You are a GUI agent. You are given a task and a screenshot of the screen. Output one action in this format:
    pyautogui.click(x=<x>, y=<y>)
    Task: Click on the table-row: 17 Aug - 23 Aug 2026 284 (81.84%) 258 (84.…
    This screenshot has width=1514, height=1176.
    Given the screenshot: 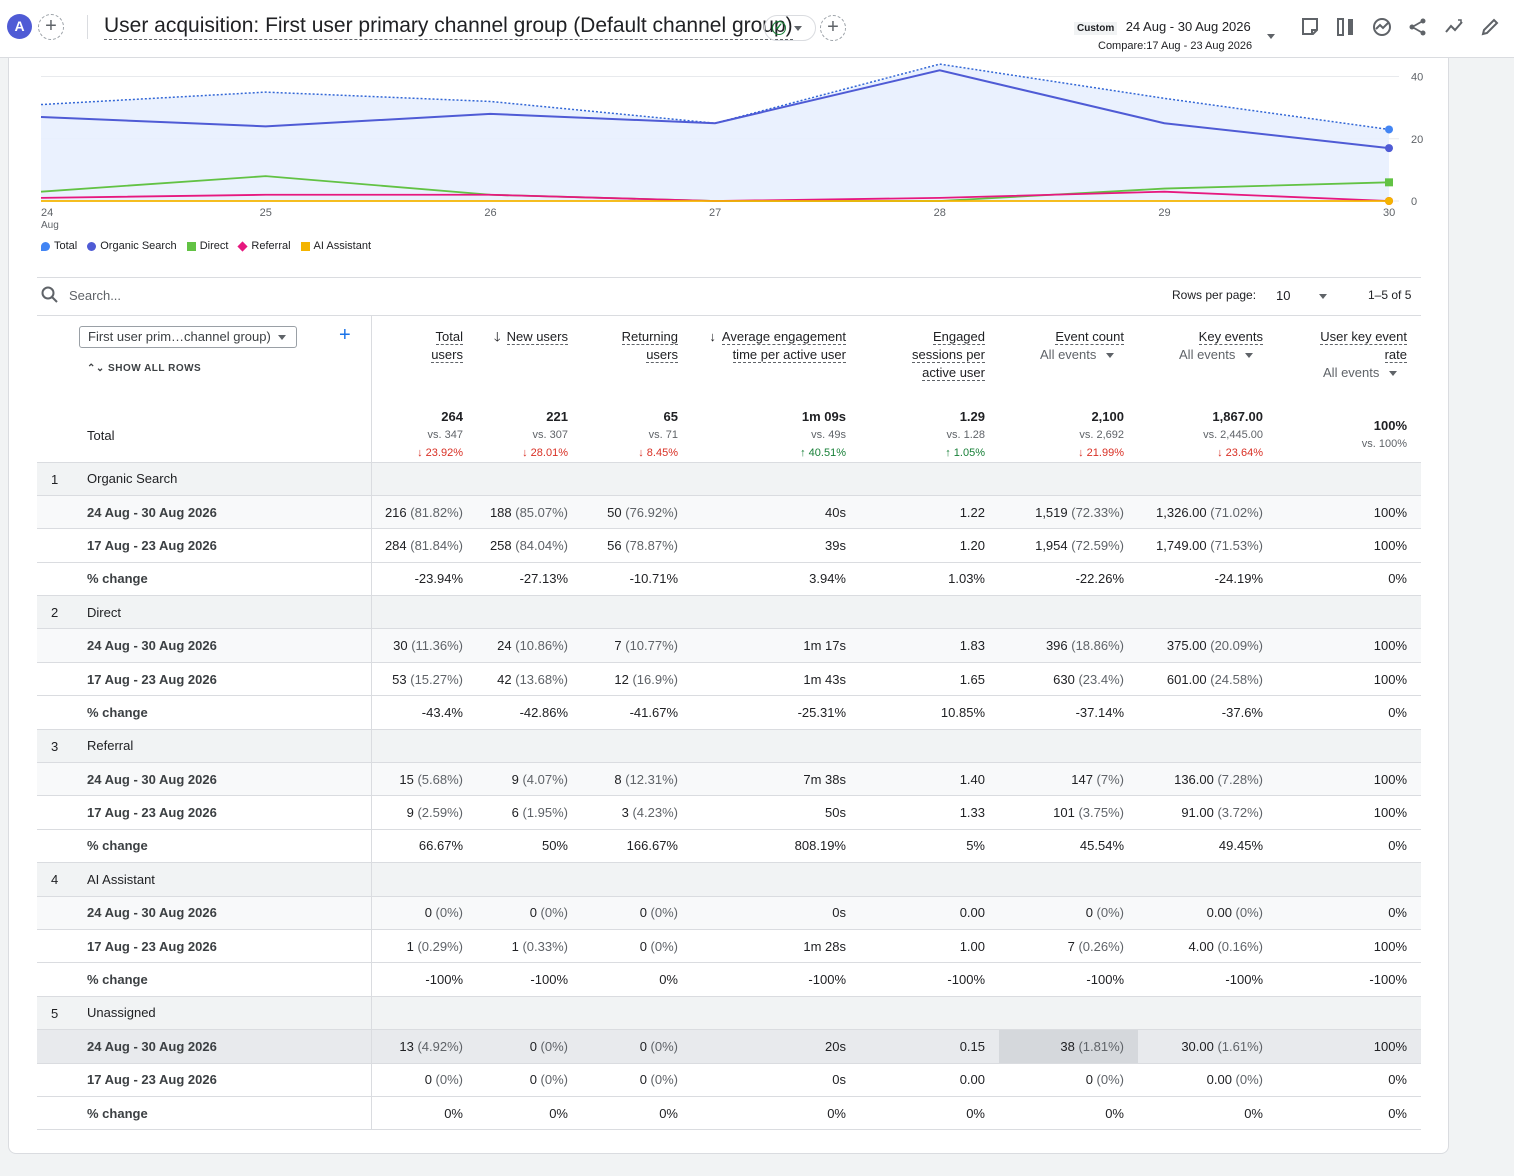 What is the action you would take?
    pyautogui.click(x=729, y=545)
    